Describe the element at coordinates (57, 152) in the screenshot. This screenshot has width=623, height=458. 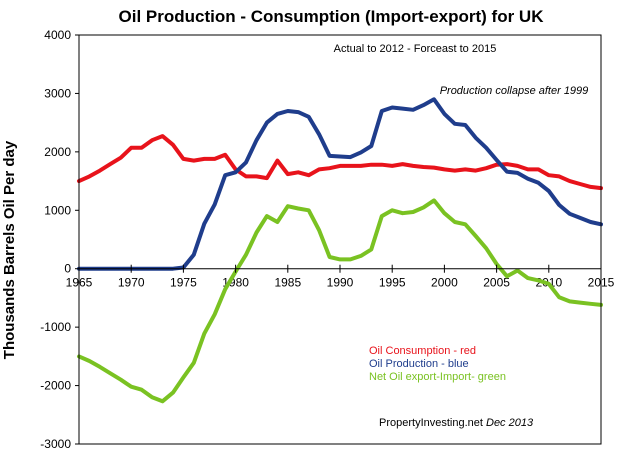
I see `y-tick-label: 2000` at that location.